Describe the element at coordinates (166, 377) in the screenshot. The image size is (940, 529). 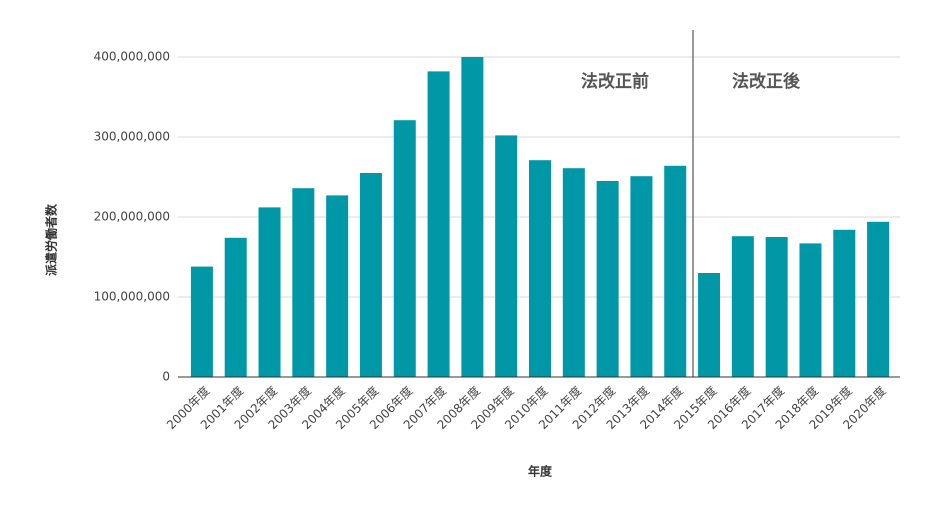
I see `y-tick-label: 0` at that location.